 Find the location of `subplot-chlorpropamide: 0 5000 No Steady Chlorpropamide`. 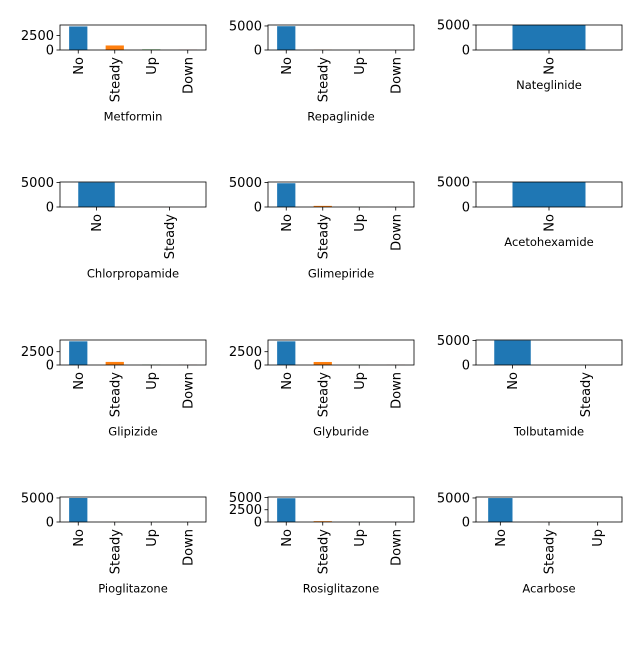

subplot-chlorpropamide: 0 5000 No Steady Chlorpropamide is located at coordinates (114, 228).